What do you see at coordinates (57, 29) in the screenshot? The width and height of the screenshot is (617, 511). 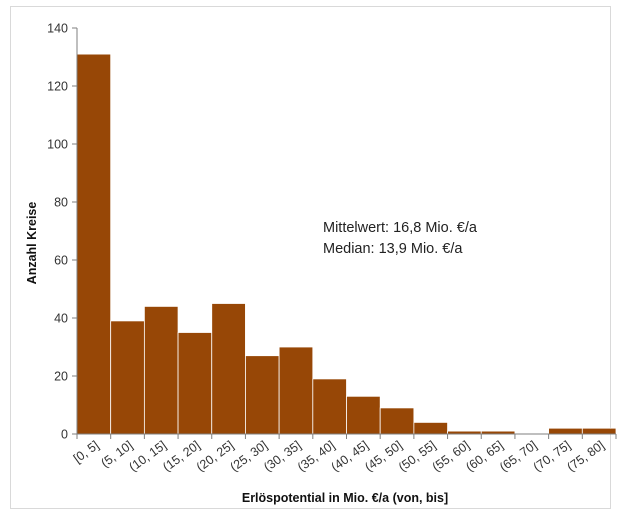 I see `y-tick-label-7: 140` at bounding box center [57, 29].